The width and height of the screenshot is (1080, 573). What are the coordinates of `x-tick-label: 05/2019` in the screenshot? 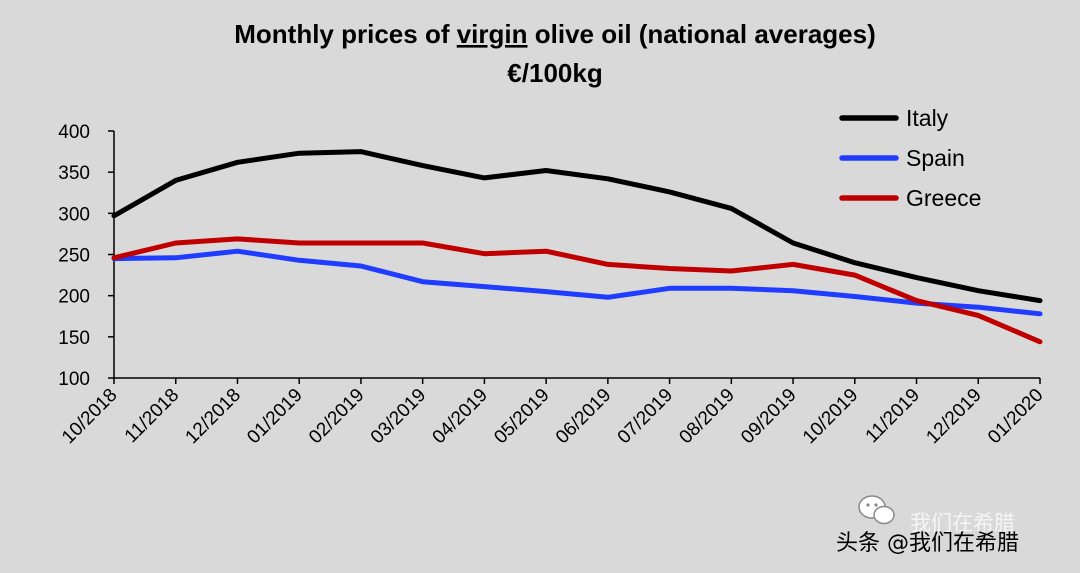 It's located at (521, 416).